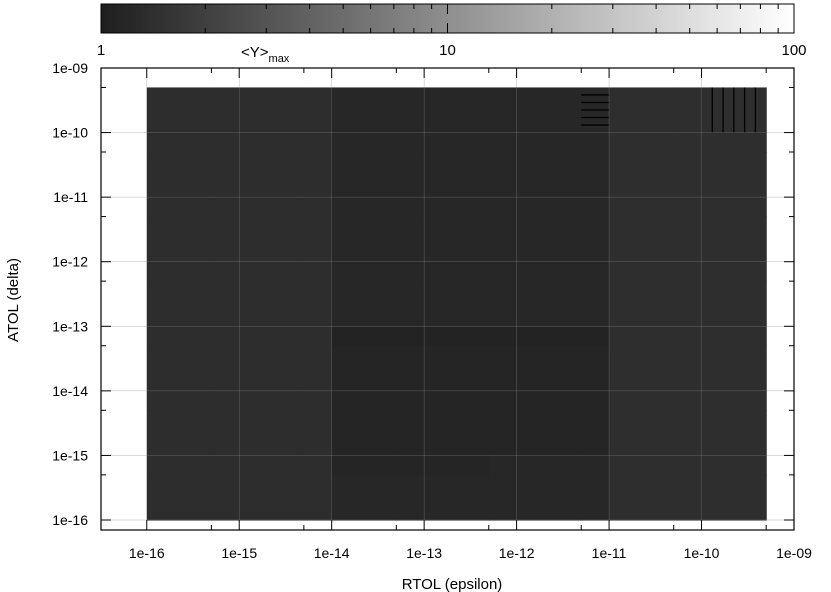  What do you see at coordinates (332, 553) in the screenshot?
I see `x-tick-label: 1e-14` at bounding box center [332, 553].